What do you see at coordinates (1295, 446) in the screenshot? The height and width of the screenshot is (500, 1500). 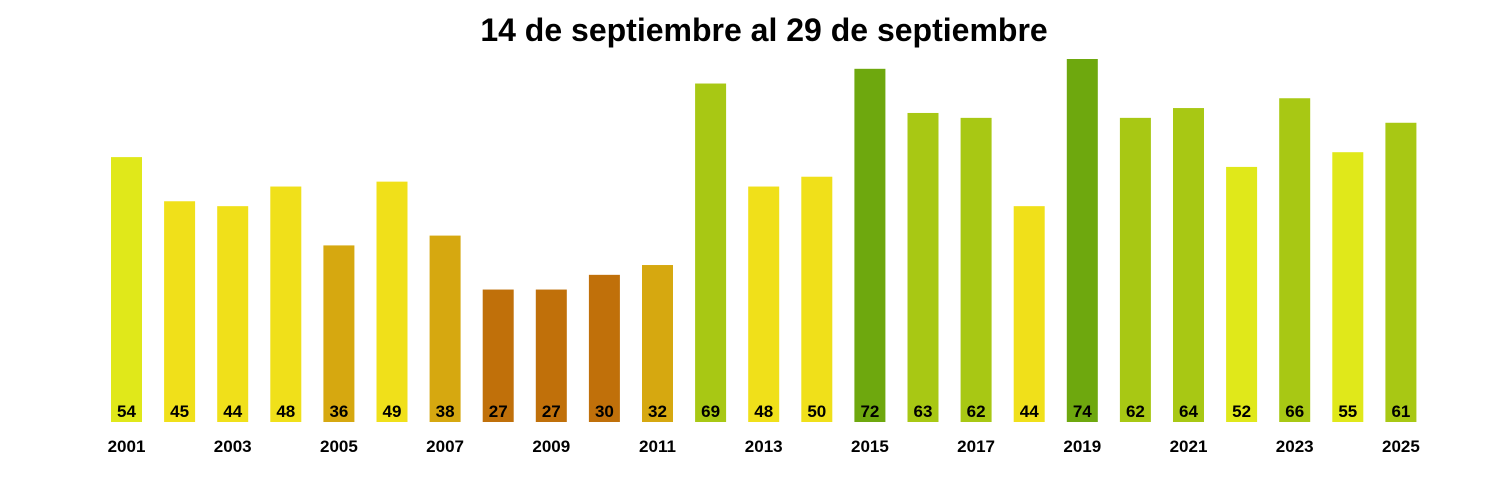 I see `x-tick-label: 2023` at bounding box center [1295, 446].